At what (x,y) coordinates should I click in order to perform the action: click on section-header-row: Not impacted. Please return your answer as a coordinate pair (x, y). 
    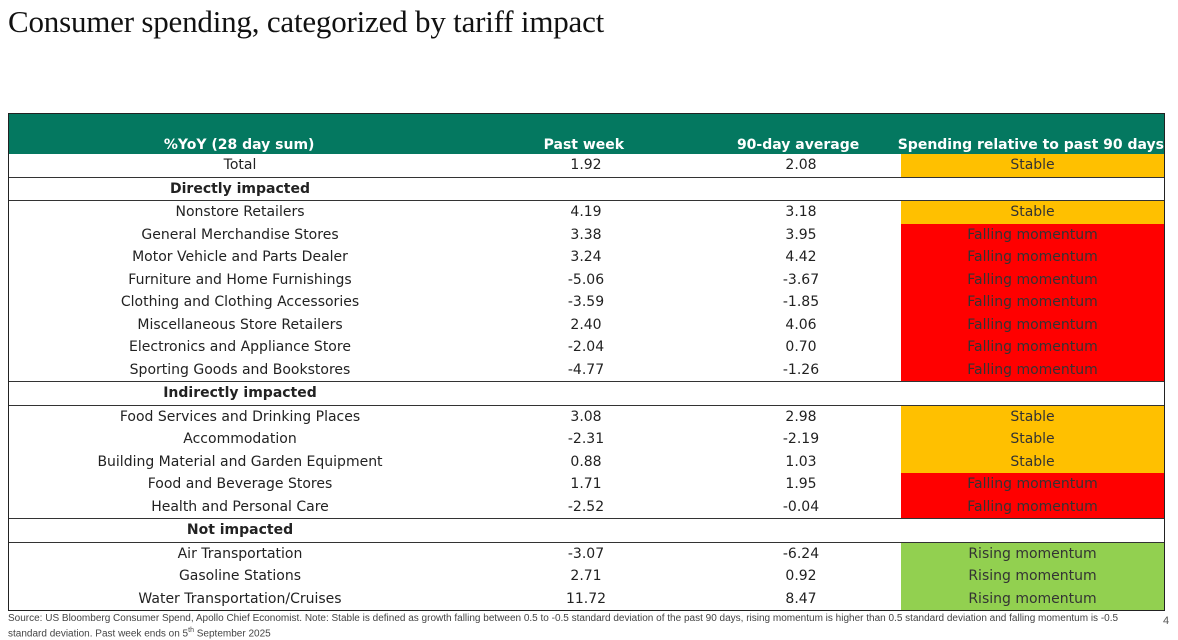
    Looking at the image, I should click on (586, 530).